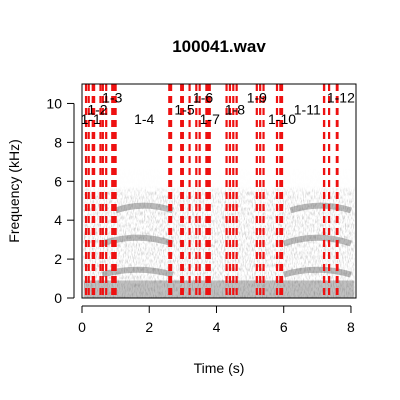 The width and height of the screenshot is (400, 400). Describe the element at coordinates (351, 327) in the screenshot. I see `x-tick-label: 8` at that location.